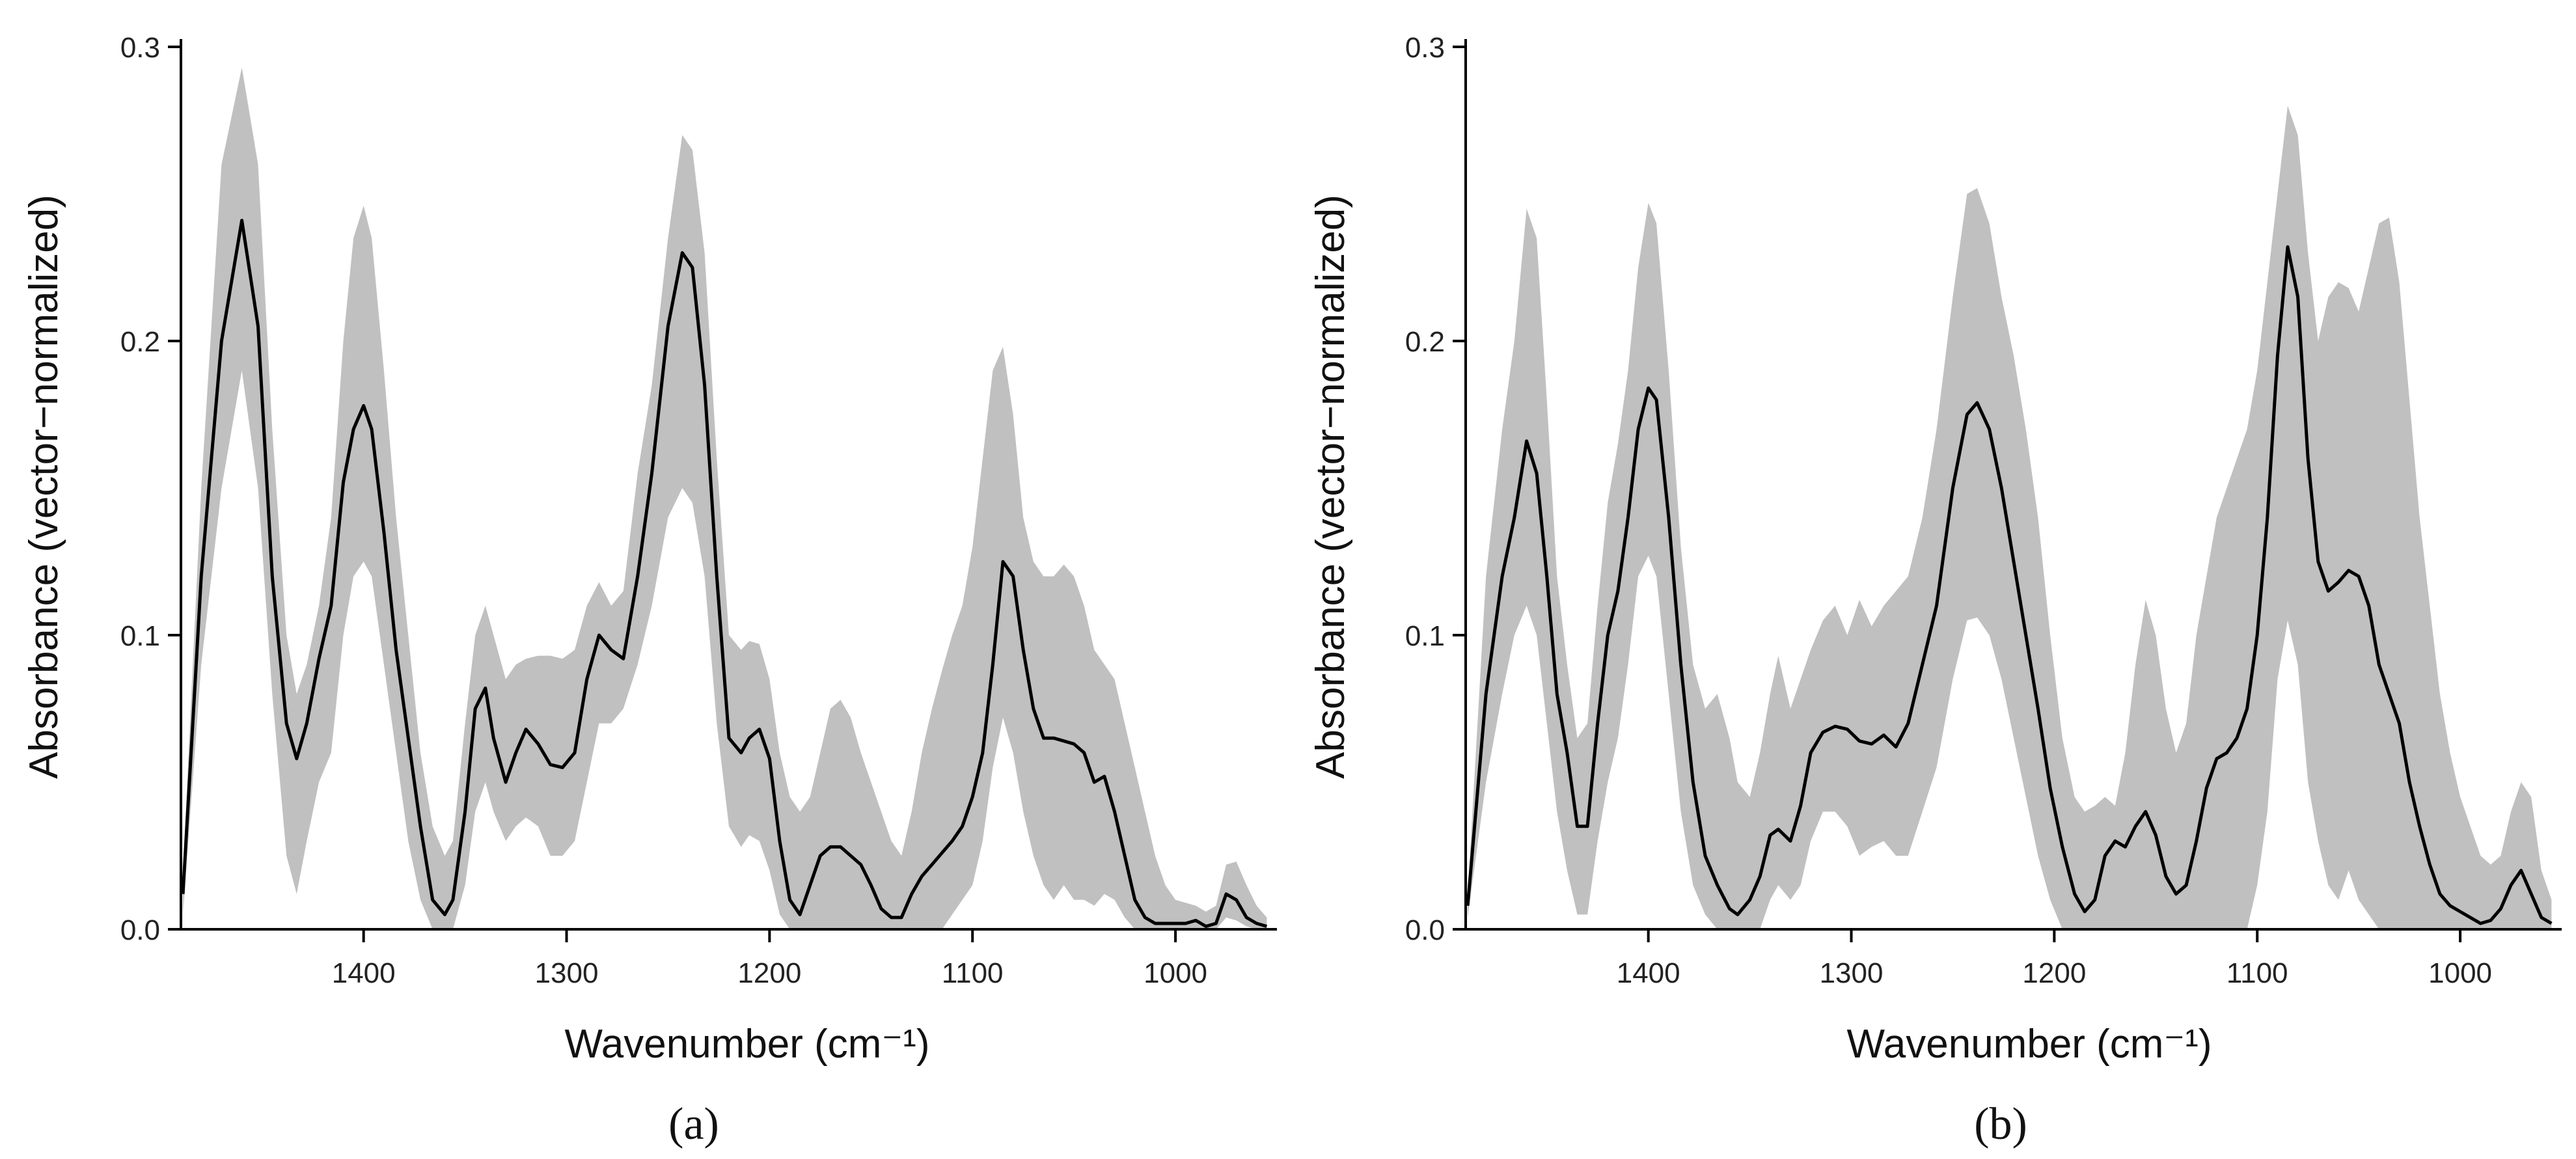 The height and width of the screenshot is (1159, 2576). What do you see at coordinates (1649, 973) in the screenshot?
I see `x-tick-label-b: 1400` at bounding box center [1649, 973].